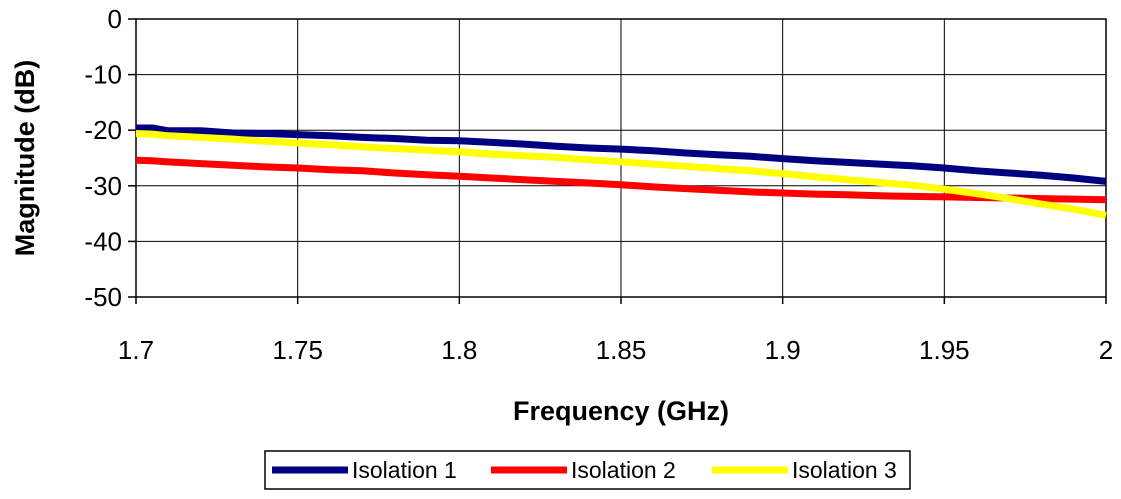 This screenshot has height=499, width=1121. I want to click on legend-label: Isolation 1, so click(404, 470).